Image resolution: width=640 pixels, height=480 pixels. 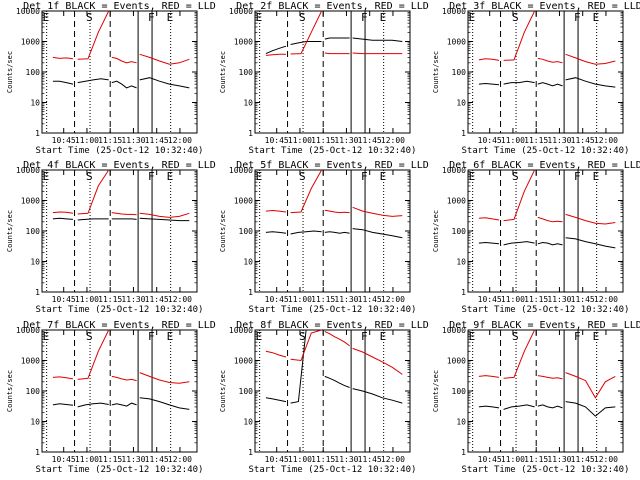 What do you see at coordinates (463, 292) in the screenshot?
I see `y-tick-label: 1` at bounding box center [463, 292].